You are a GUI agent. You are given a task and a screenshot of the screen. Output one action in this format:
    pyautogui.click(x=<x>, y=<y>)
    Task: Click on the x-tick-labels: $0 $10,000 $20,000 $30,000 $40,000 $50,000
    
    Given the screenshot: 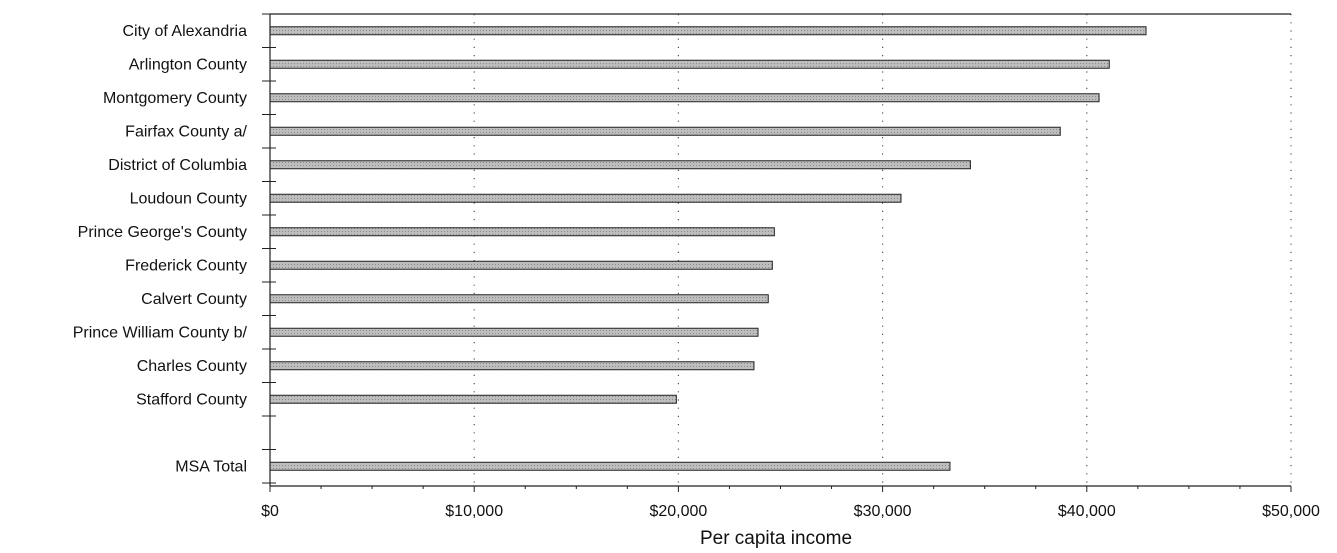 What is the action you would take?
    pyautogui.click(x=790, y=511)
    